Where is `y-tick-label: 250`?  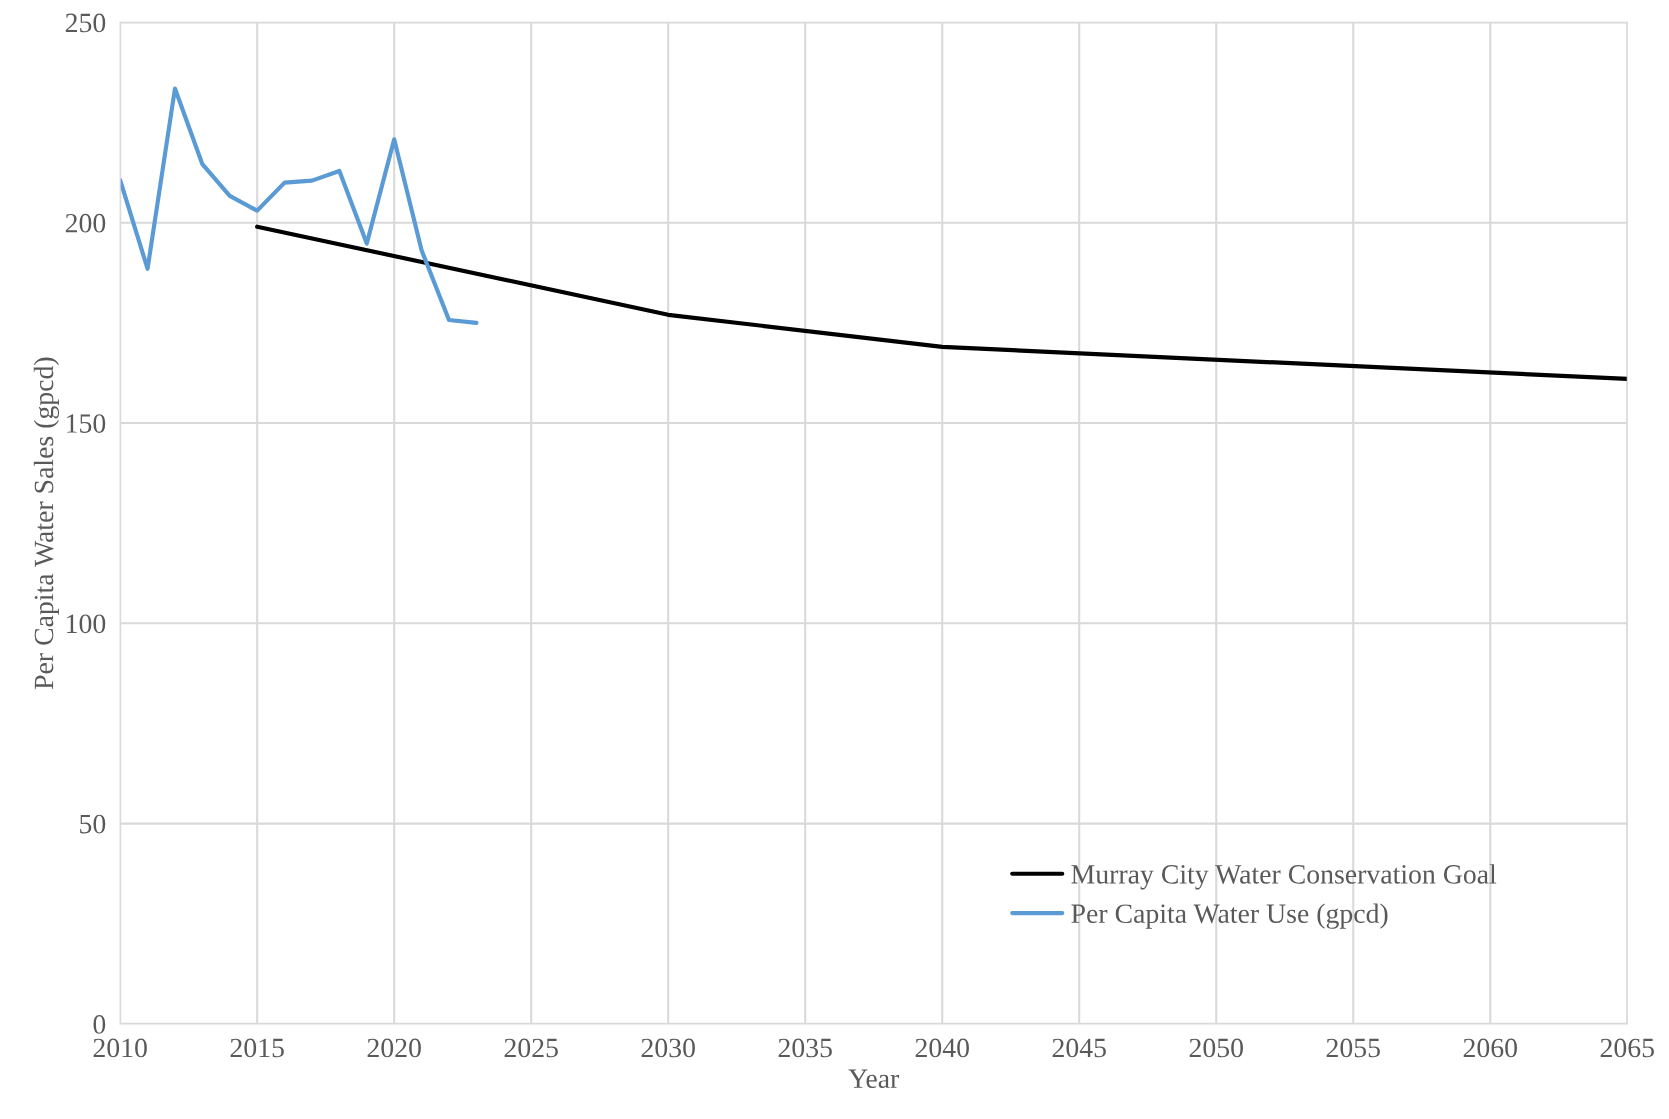
y-tick-label: 250 is located at coordinates (85, 23).